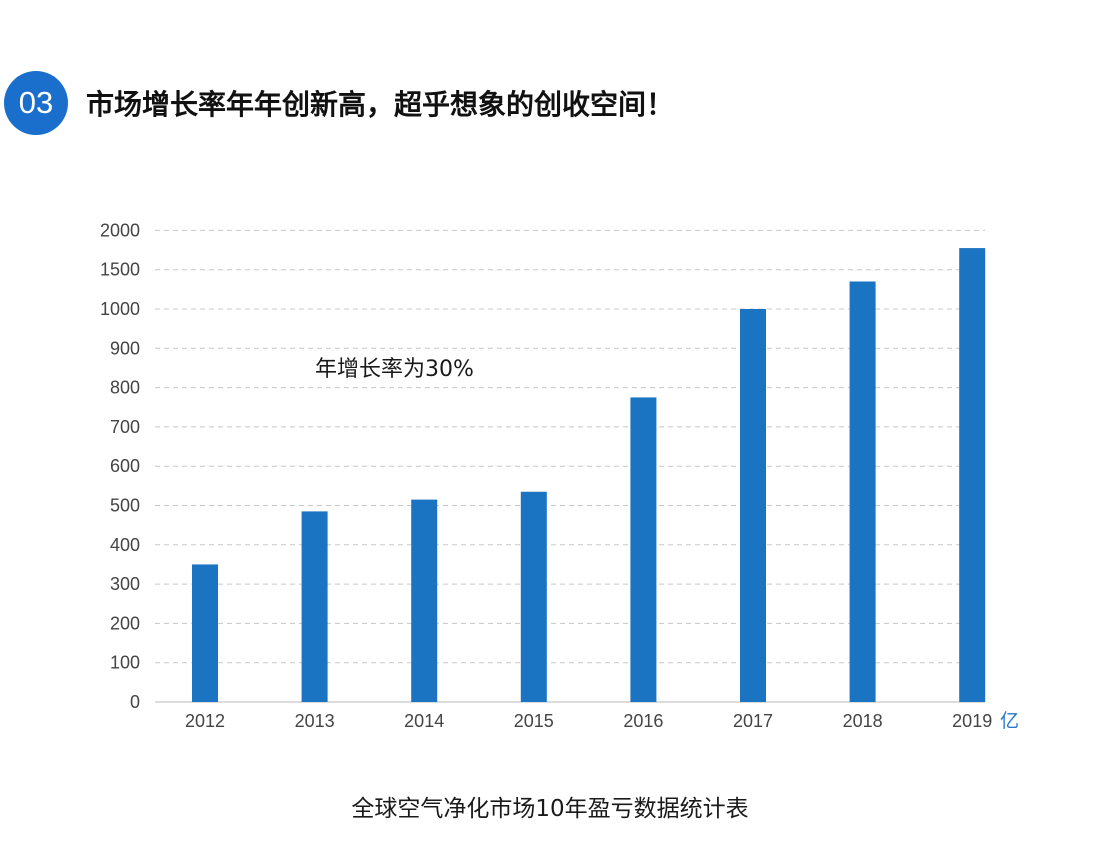 The width and height of the screenshot is (1100, 862). I want to click on y-tick-label: 600, so click(125, 466).